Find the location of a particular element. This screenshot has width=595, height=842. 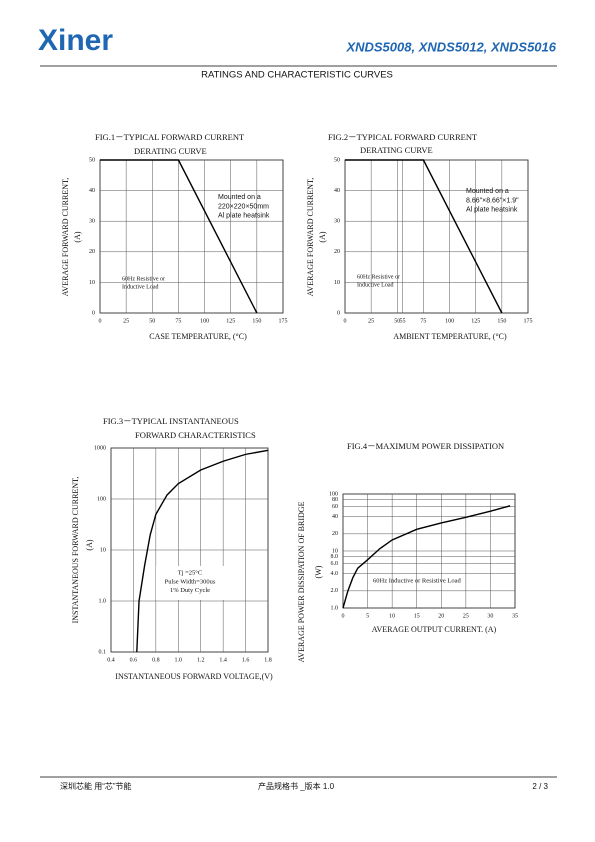

annotation: 60Hz Resistive or is located at coordinates (378, 277).